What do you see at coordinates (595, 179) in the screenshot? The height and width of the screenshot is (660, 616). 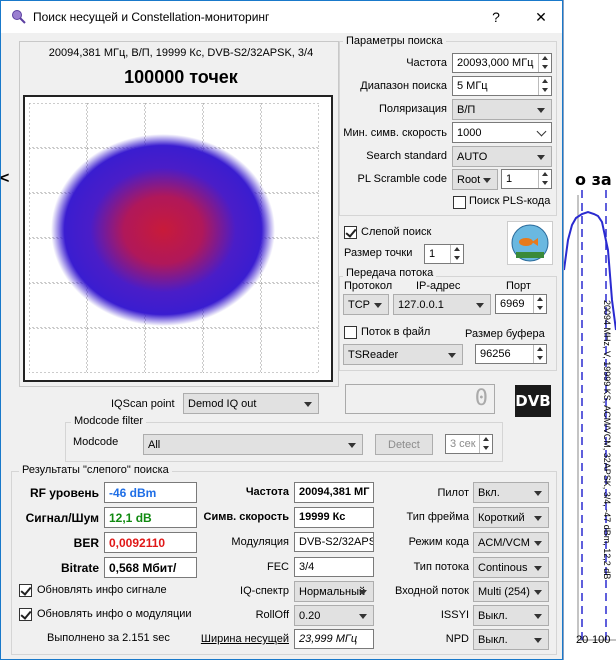 I see `background-heading: о за 1.` at bounding box center [595, 179].